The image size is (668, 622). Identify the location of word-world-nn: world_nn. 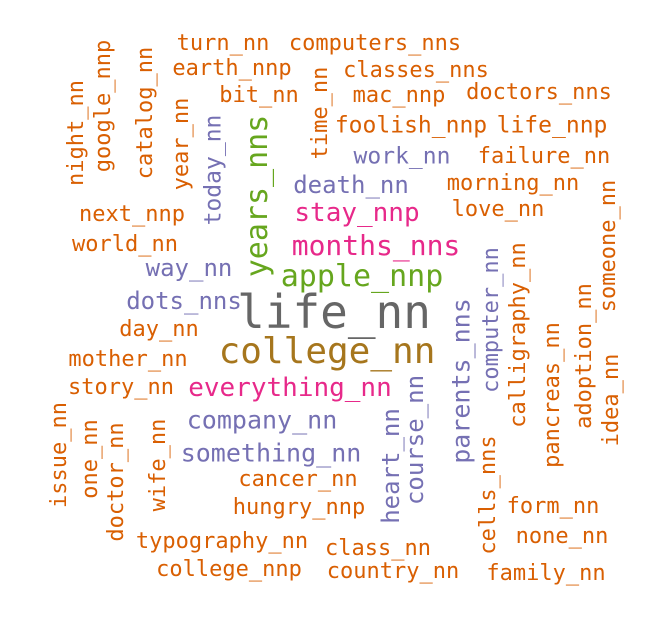
(125, 244).